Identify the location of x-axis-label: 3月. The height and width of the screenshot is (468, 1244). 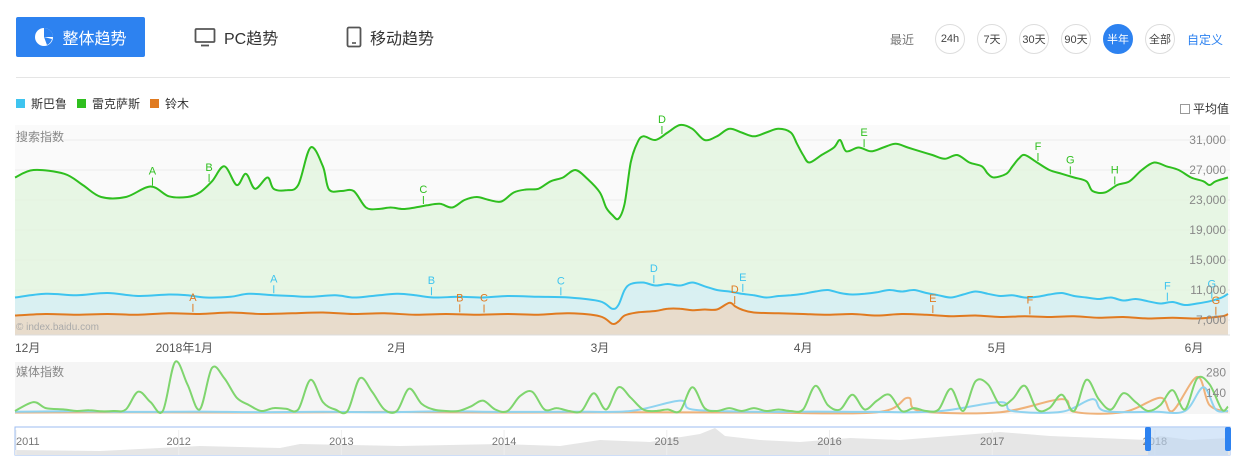
(600, 348).